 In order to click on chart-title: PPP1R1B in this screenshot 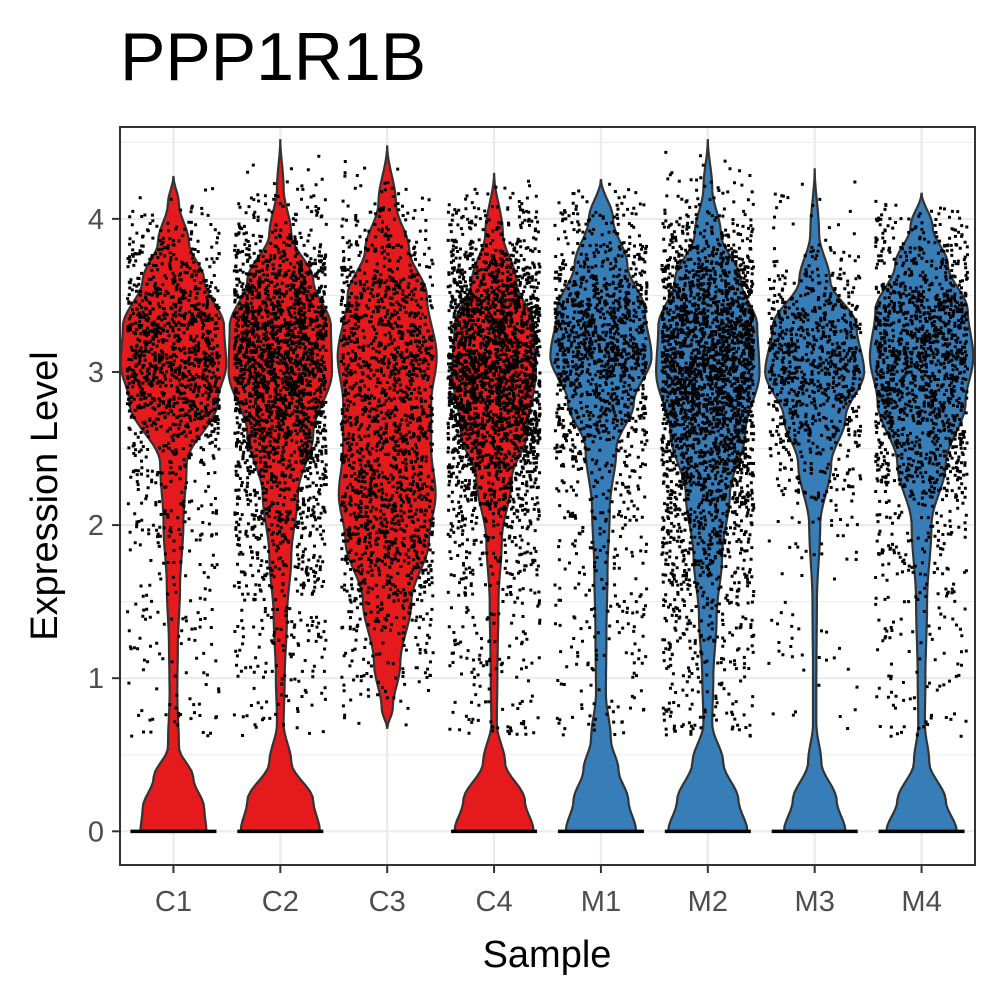, I will do `click(273, 57)`.